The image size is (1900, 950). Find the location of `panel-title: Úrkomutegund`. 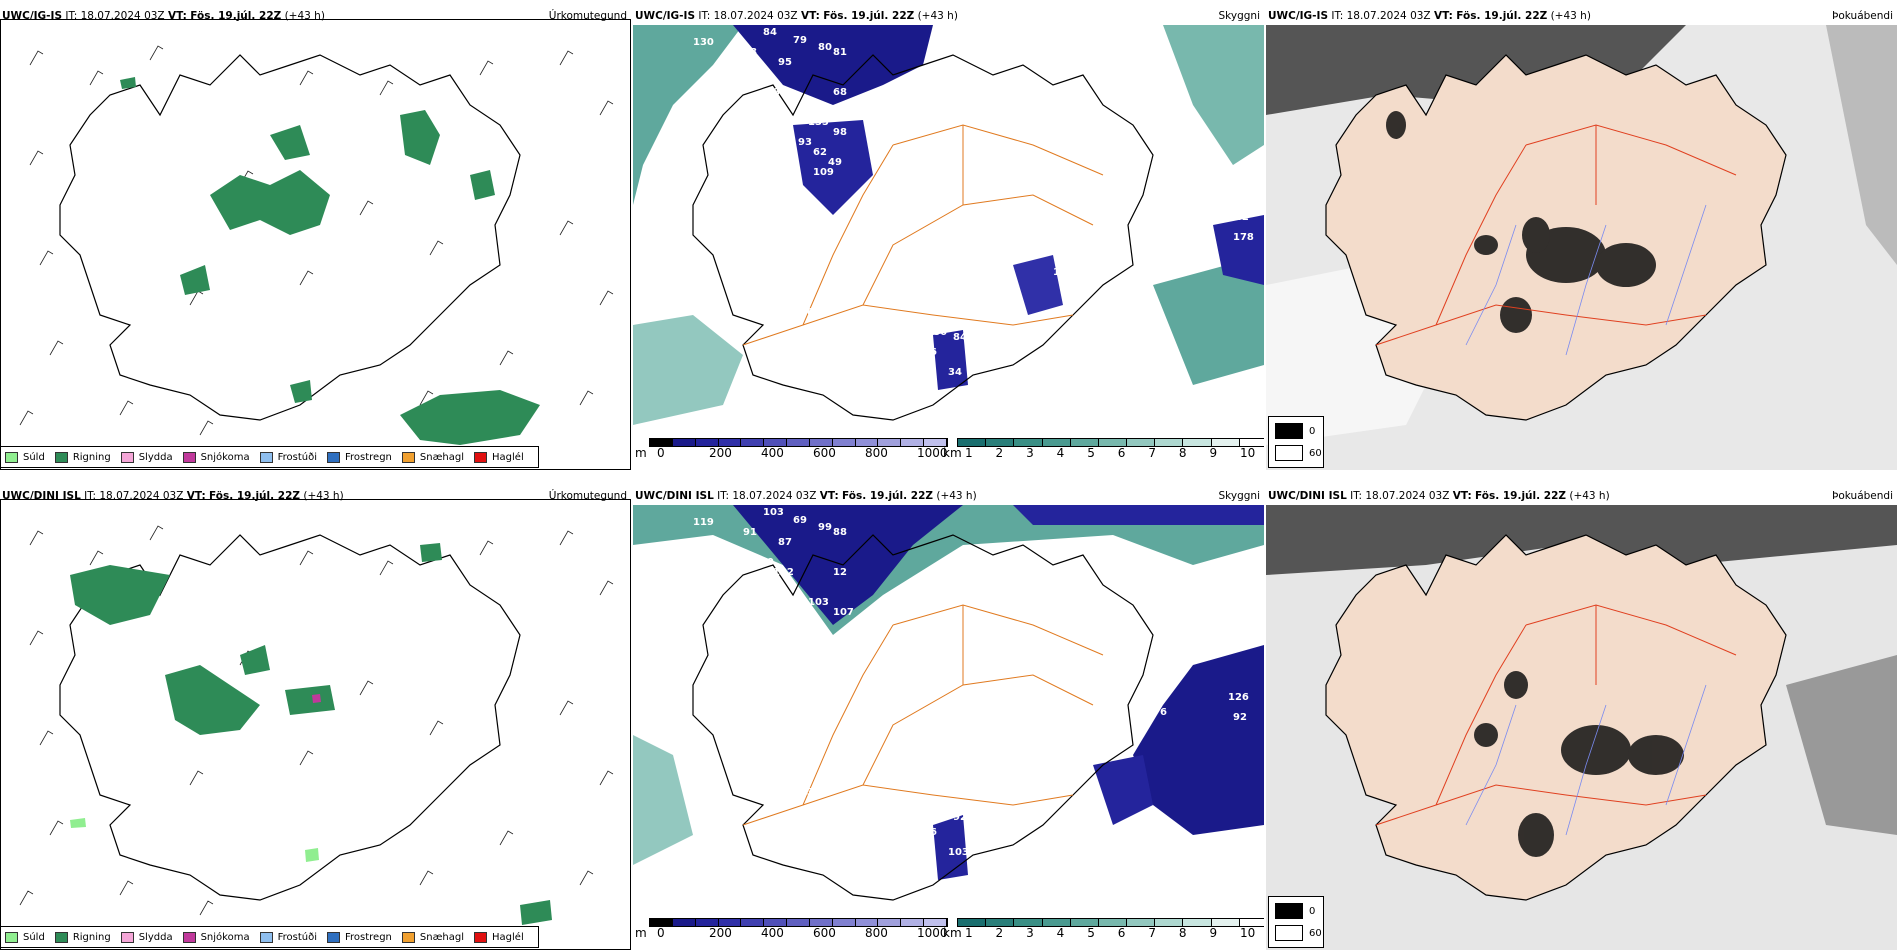

panel-title: Úrkomutegund is located at coordinates (587, 496).